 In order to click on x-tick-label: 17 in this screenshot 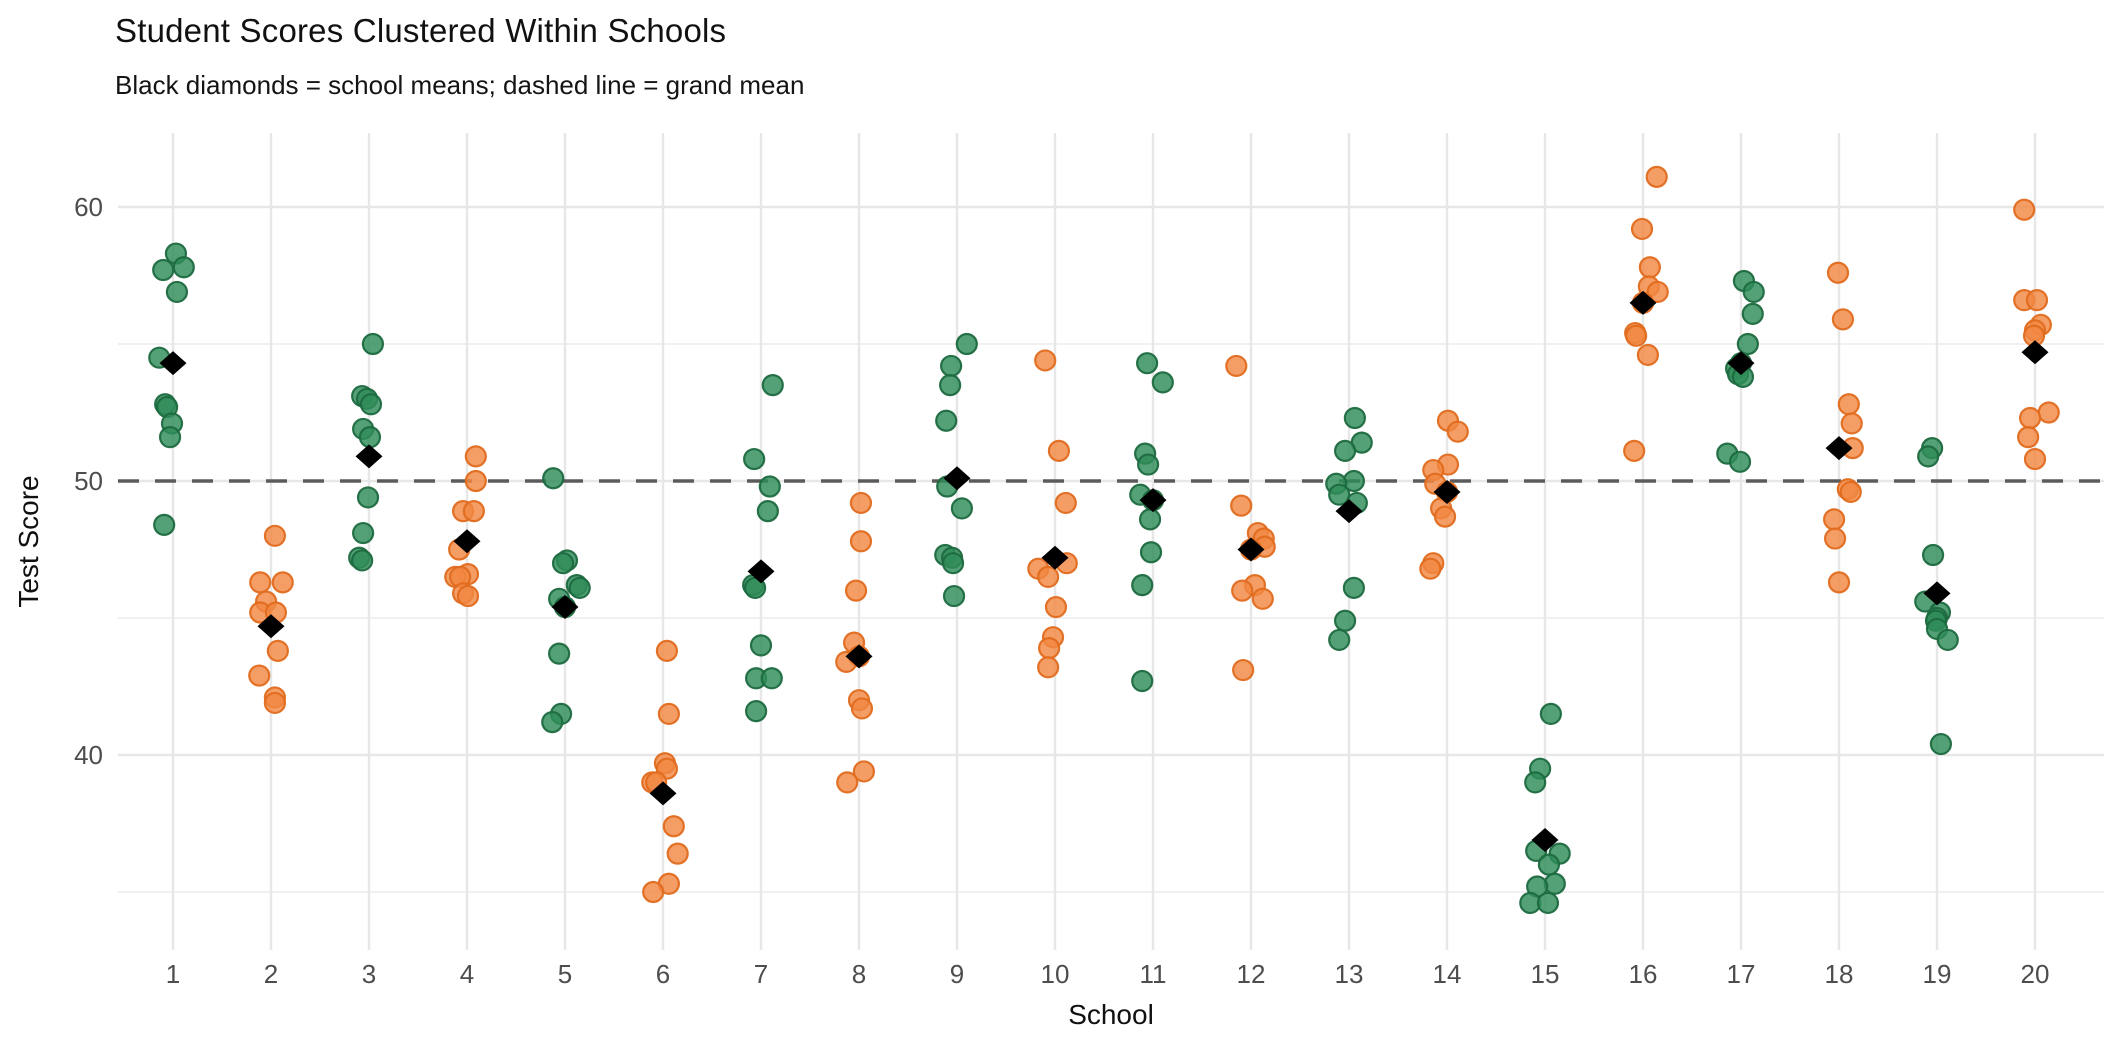, I will do `click(1741, 974)`.